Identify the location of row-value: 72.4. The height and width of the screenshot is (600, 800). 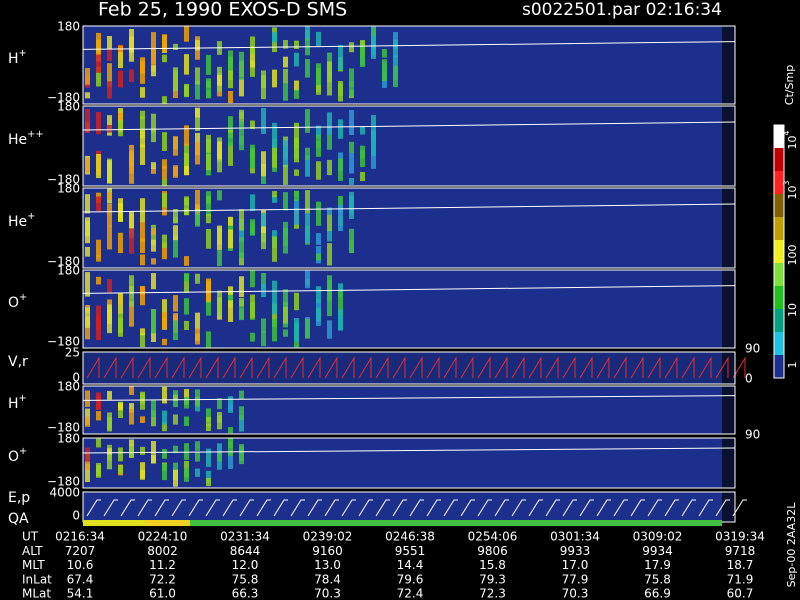
(410, 593).